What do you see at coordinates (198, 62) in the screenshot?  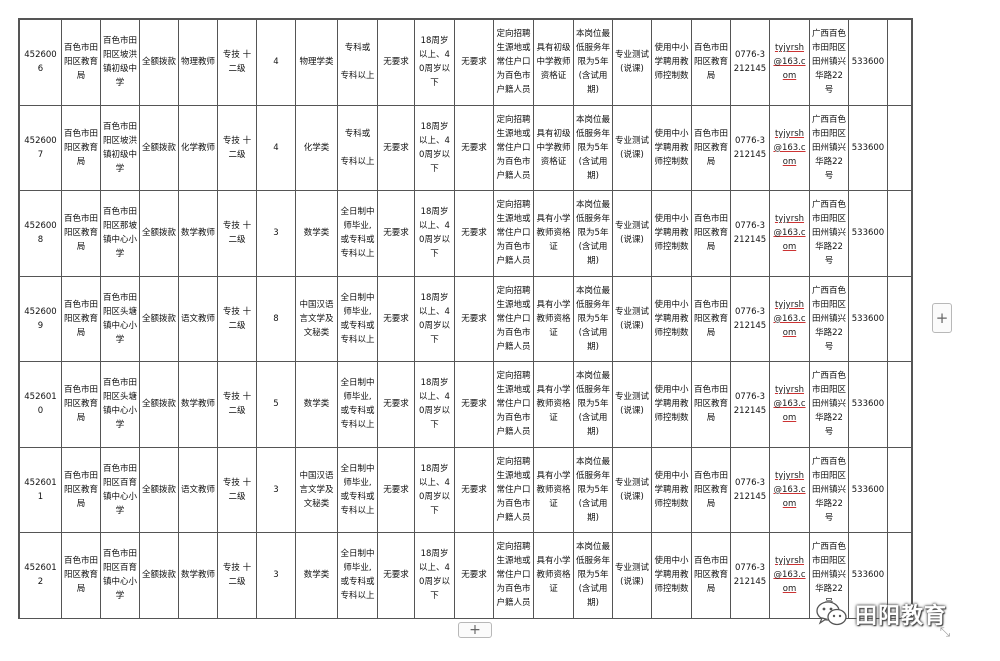 I see `table-cell: 物理教师` at bounding box center [198, 62].